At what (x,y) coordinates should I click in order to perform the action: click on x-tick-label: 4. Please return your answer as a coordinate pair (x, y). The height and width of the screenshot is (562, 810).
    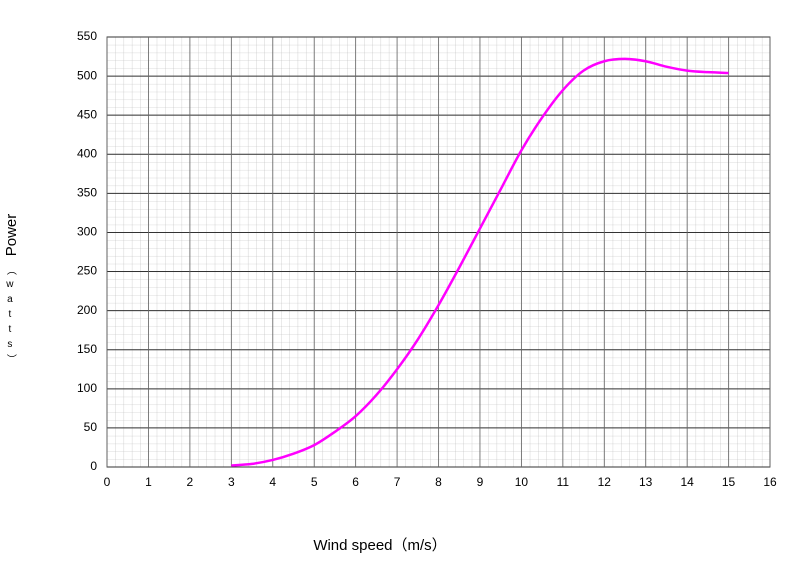
    Looking at the image, I should click on (272, 482).